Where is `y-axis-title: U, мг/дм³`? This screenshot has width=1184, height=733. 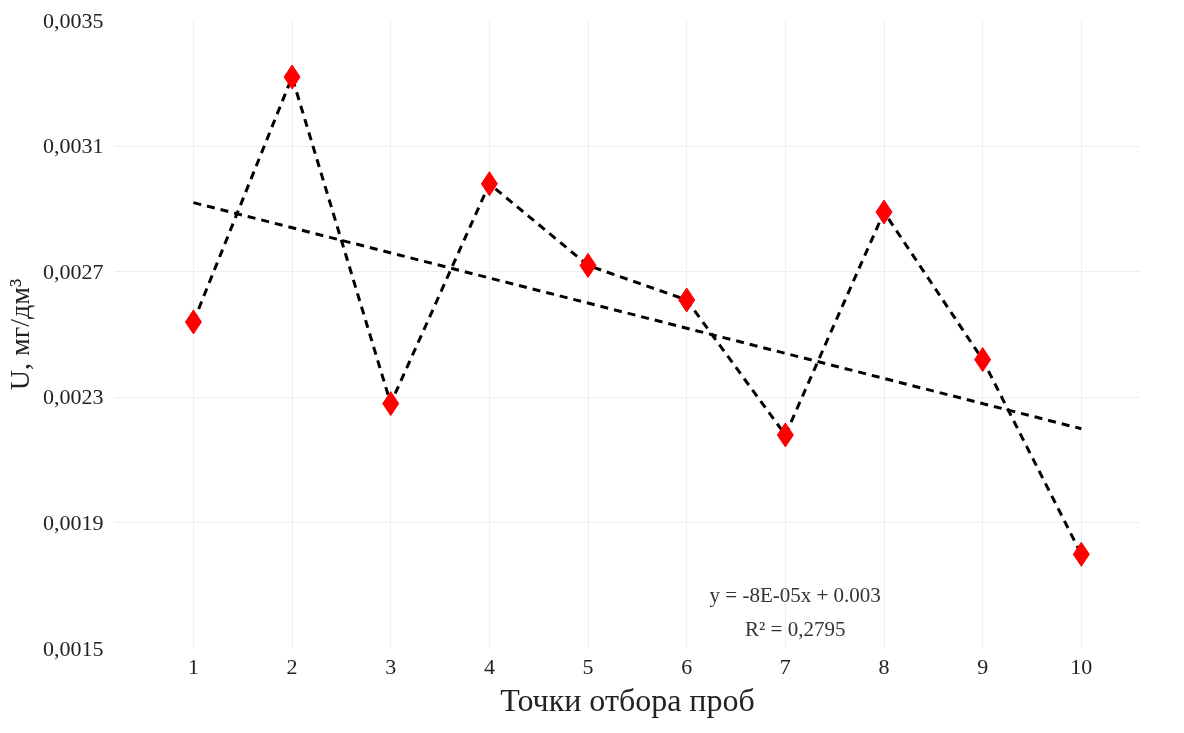 y-axis-title: U, мг/дм³ is located at coordinates (19, 334).